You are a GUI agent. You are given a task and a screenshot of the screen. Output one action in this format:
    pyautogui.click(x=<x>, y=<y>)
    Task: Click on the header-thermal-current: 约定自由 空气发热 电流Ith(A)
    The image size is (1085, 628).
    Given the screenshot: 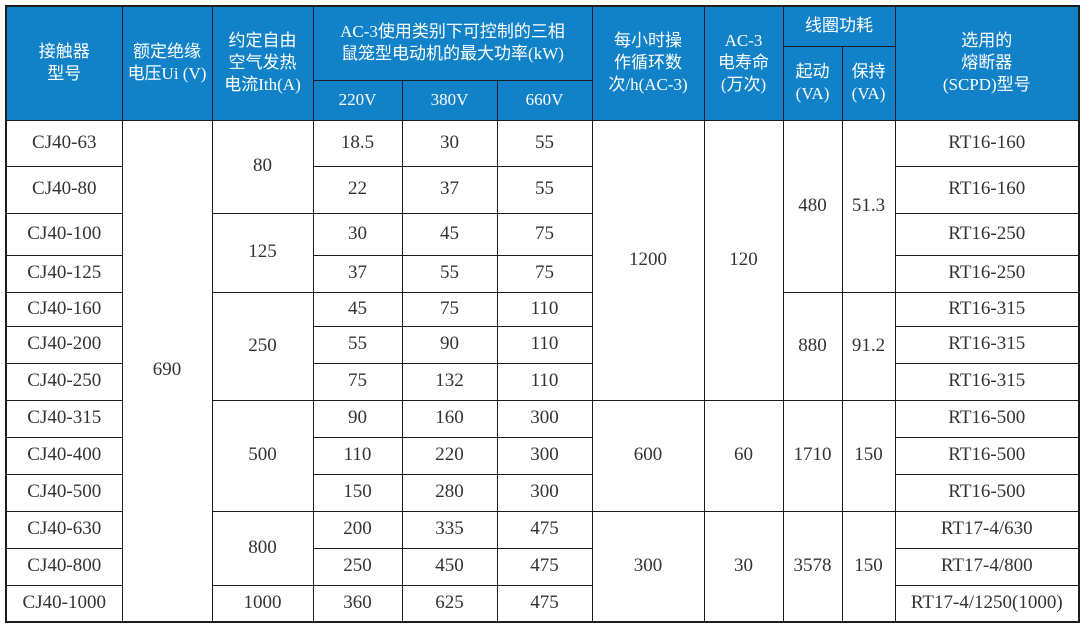 What is the action you would take?
    pyautogui.click(x=262, y=63)
    